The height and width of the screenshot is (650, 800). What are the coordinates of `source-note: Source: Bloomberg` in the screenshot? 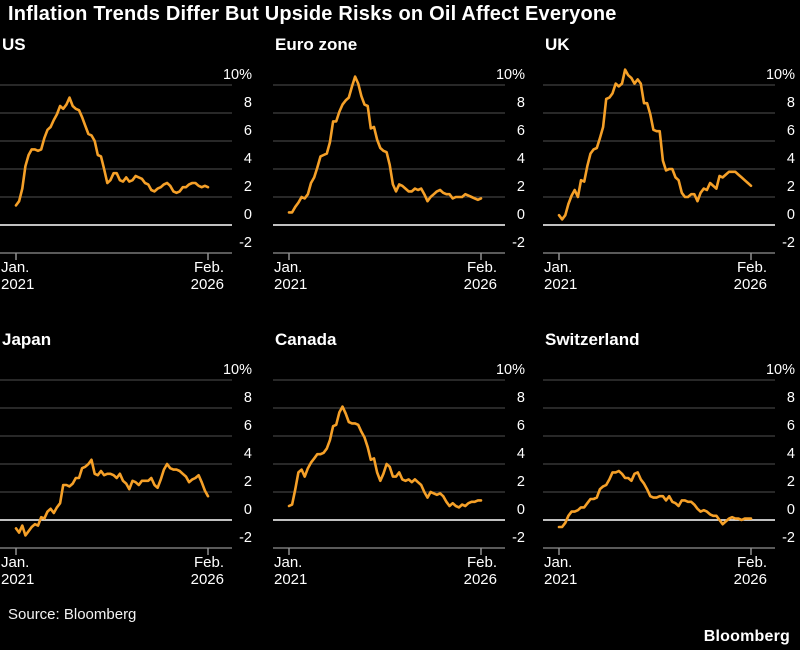 It's located at (72, 614).